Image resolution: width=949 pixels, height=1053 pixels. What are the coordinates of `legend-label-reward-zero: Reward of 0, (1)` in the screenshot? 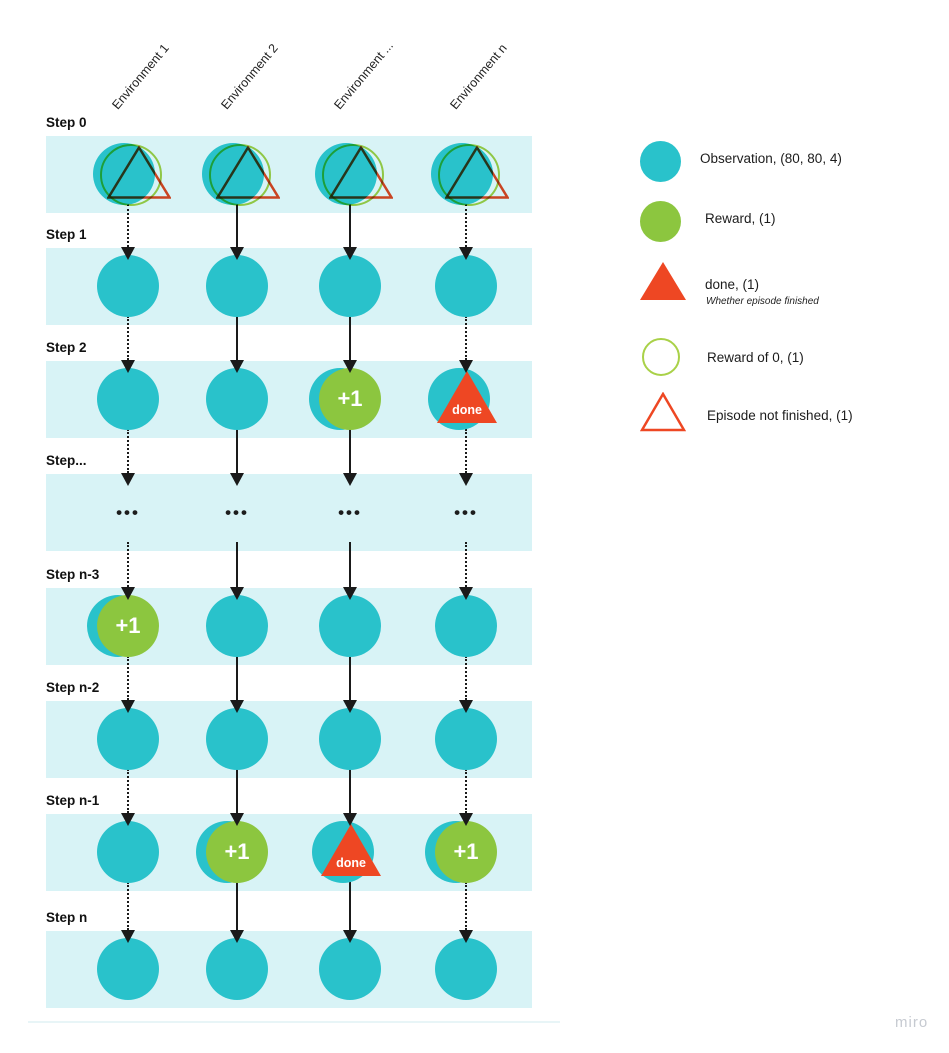 It's located at (755, 357).